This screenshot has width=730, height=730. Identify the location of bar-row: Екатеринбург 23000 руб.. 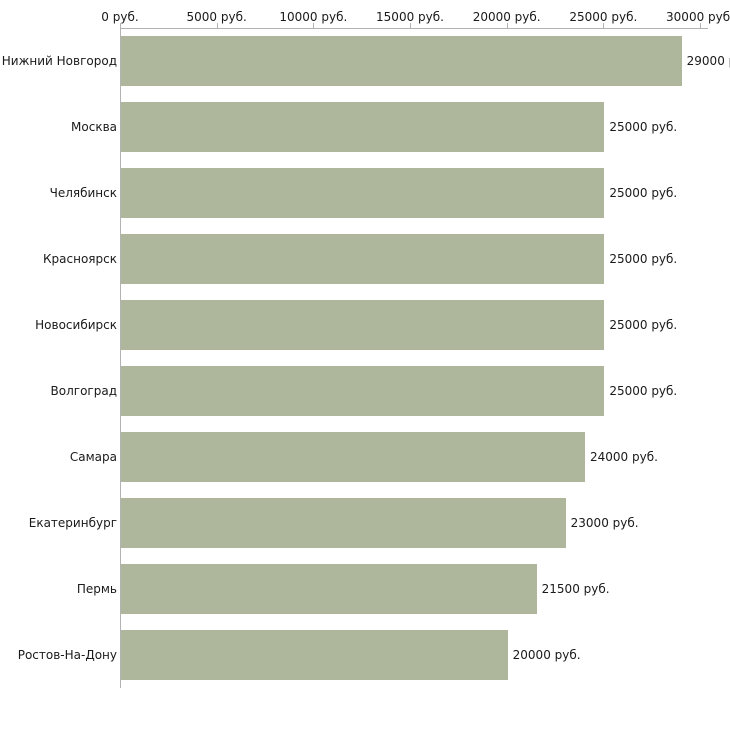
(365, 523).